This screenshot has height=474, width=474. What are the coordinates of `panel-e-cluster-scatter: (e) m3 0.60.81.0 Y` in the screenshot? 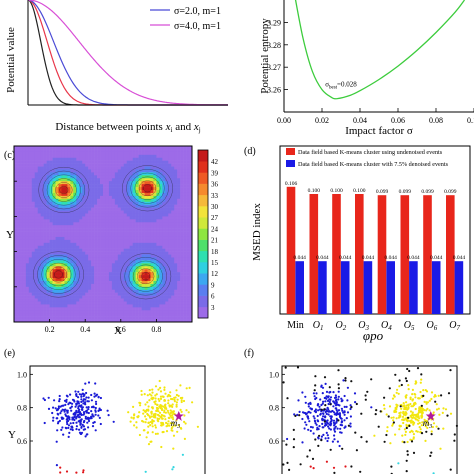 It's located at (105, 411).